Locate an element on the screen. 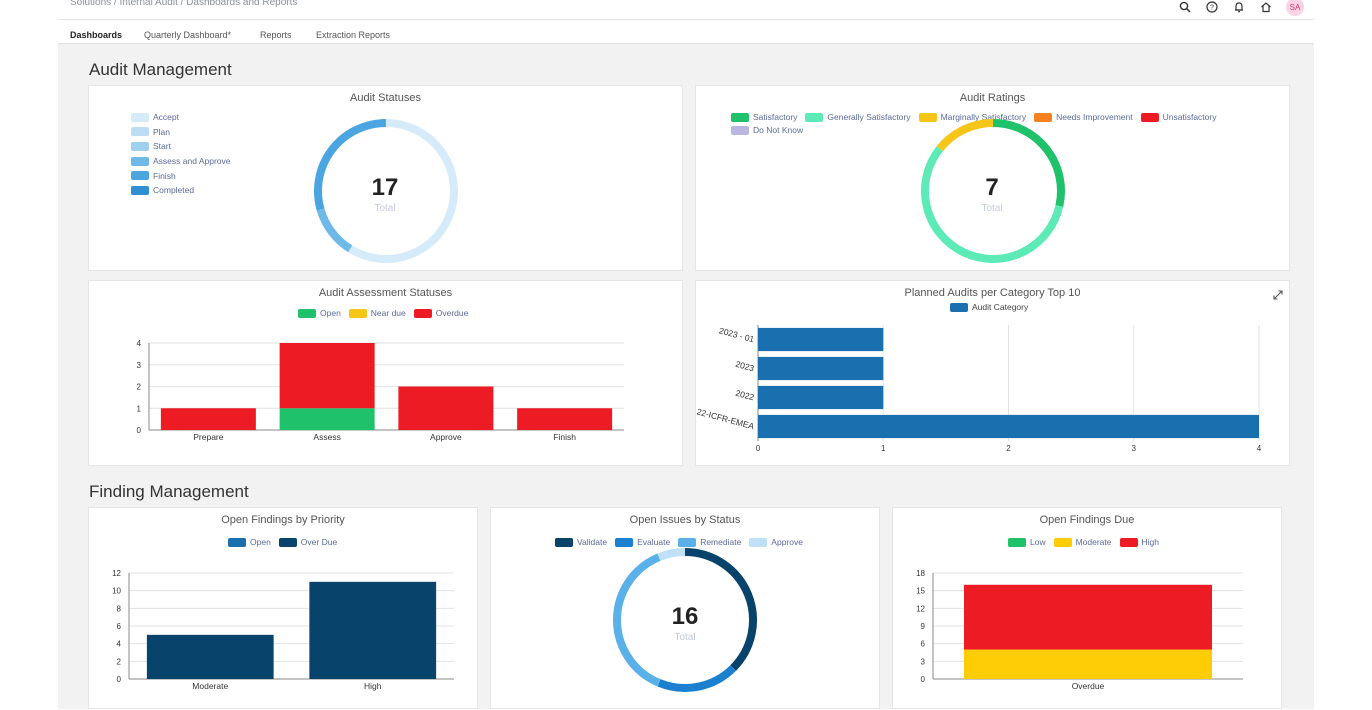 The height and width of the screenshot is (710, 1372). expand-icon is located at coordinates (1278, 296).